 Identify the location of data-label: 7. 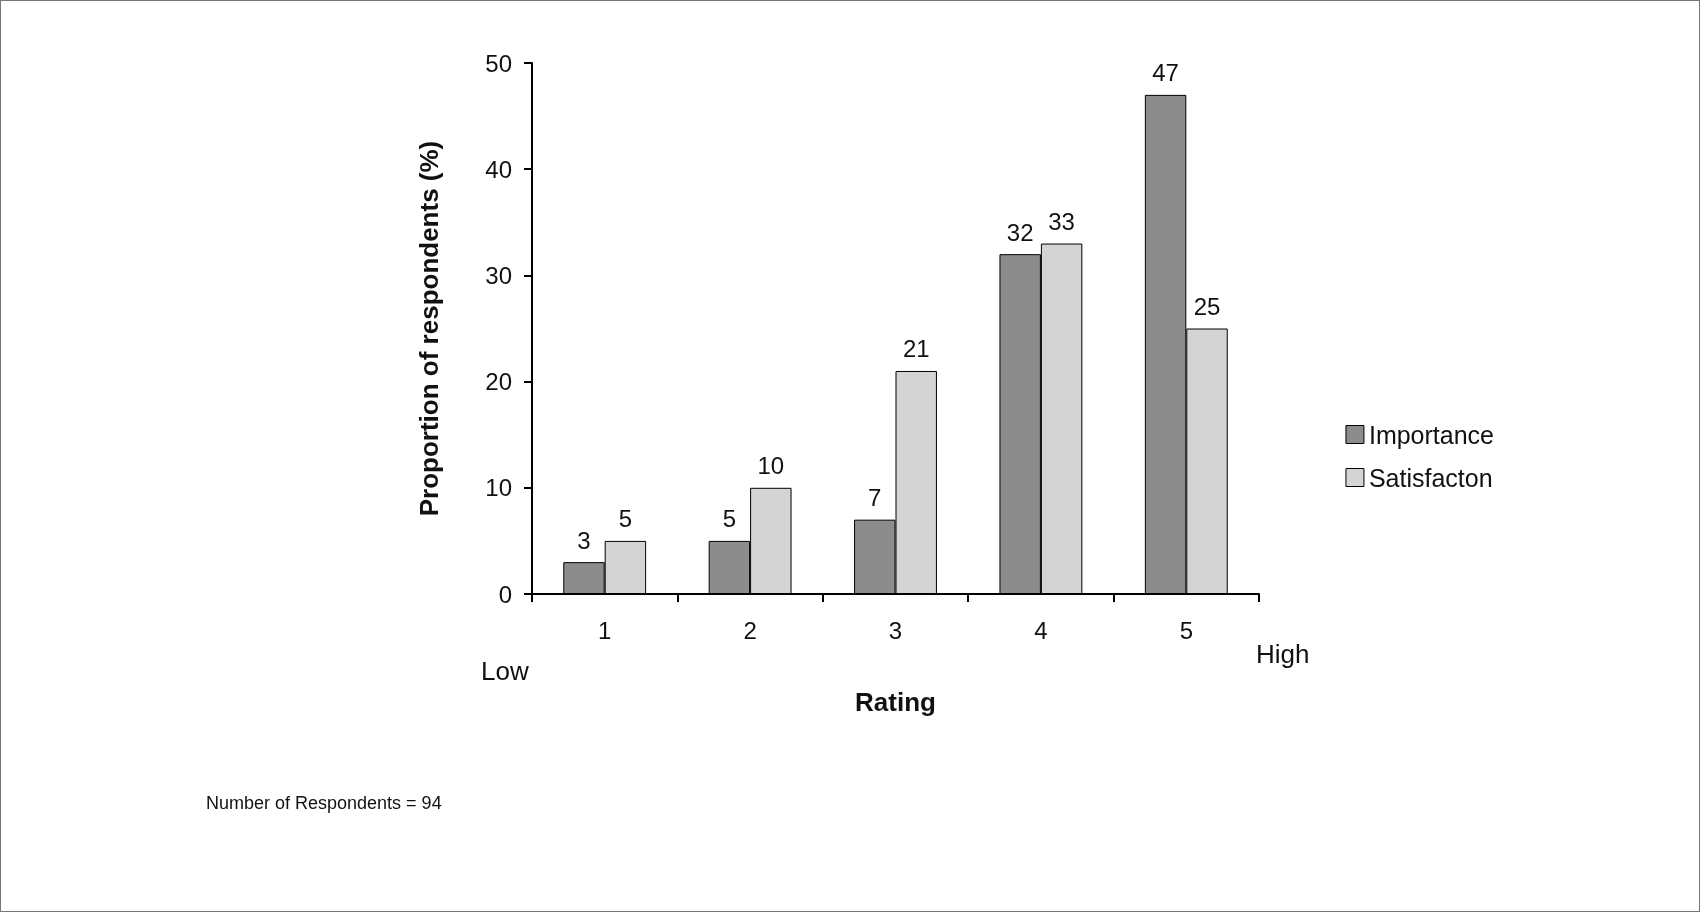
(875, 498).